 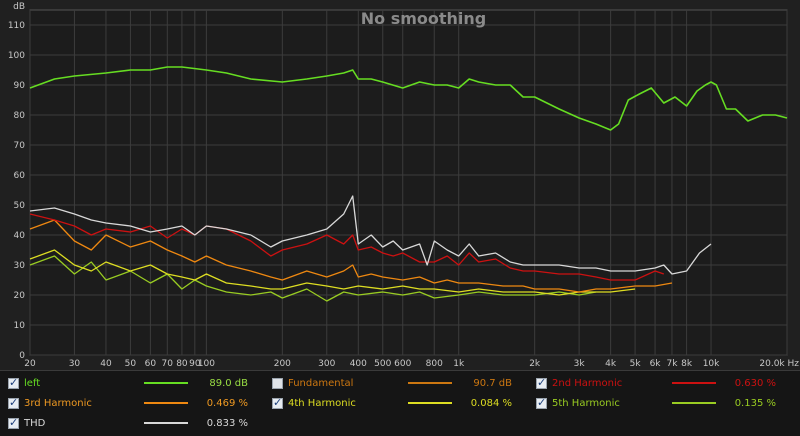 I want to click on y-tick-label: 60, so click(x=20, y=176).